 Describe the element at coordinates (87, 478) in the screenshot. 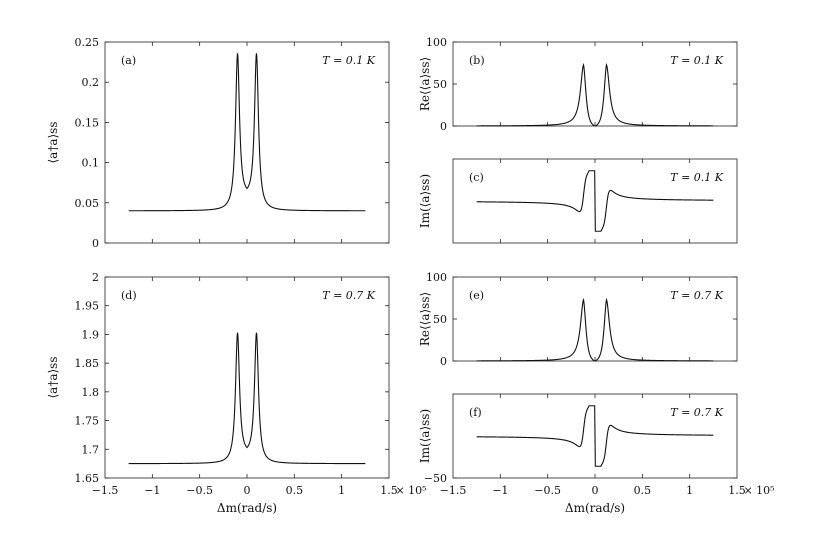

I see `y-tick-label: 1.65` at that location.